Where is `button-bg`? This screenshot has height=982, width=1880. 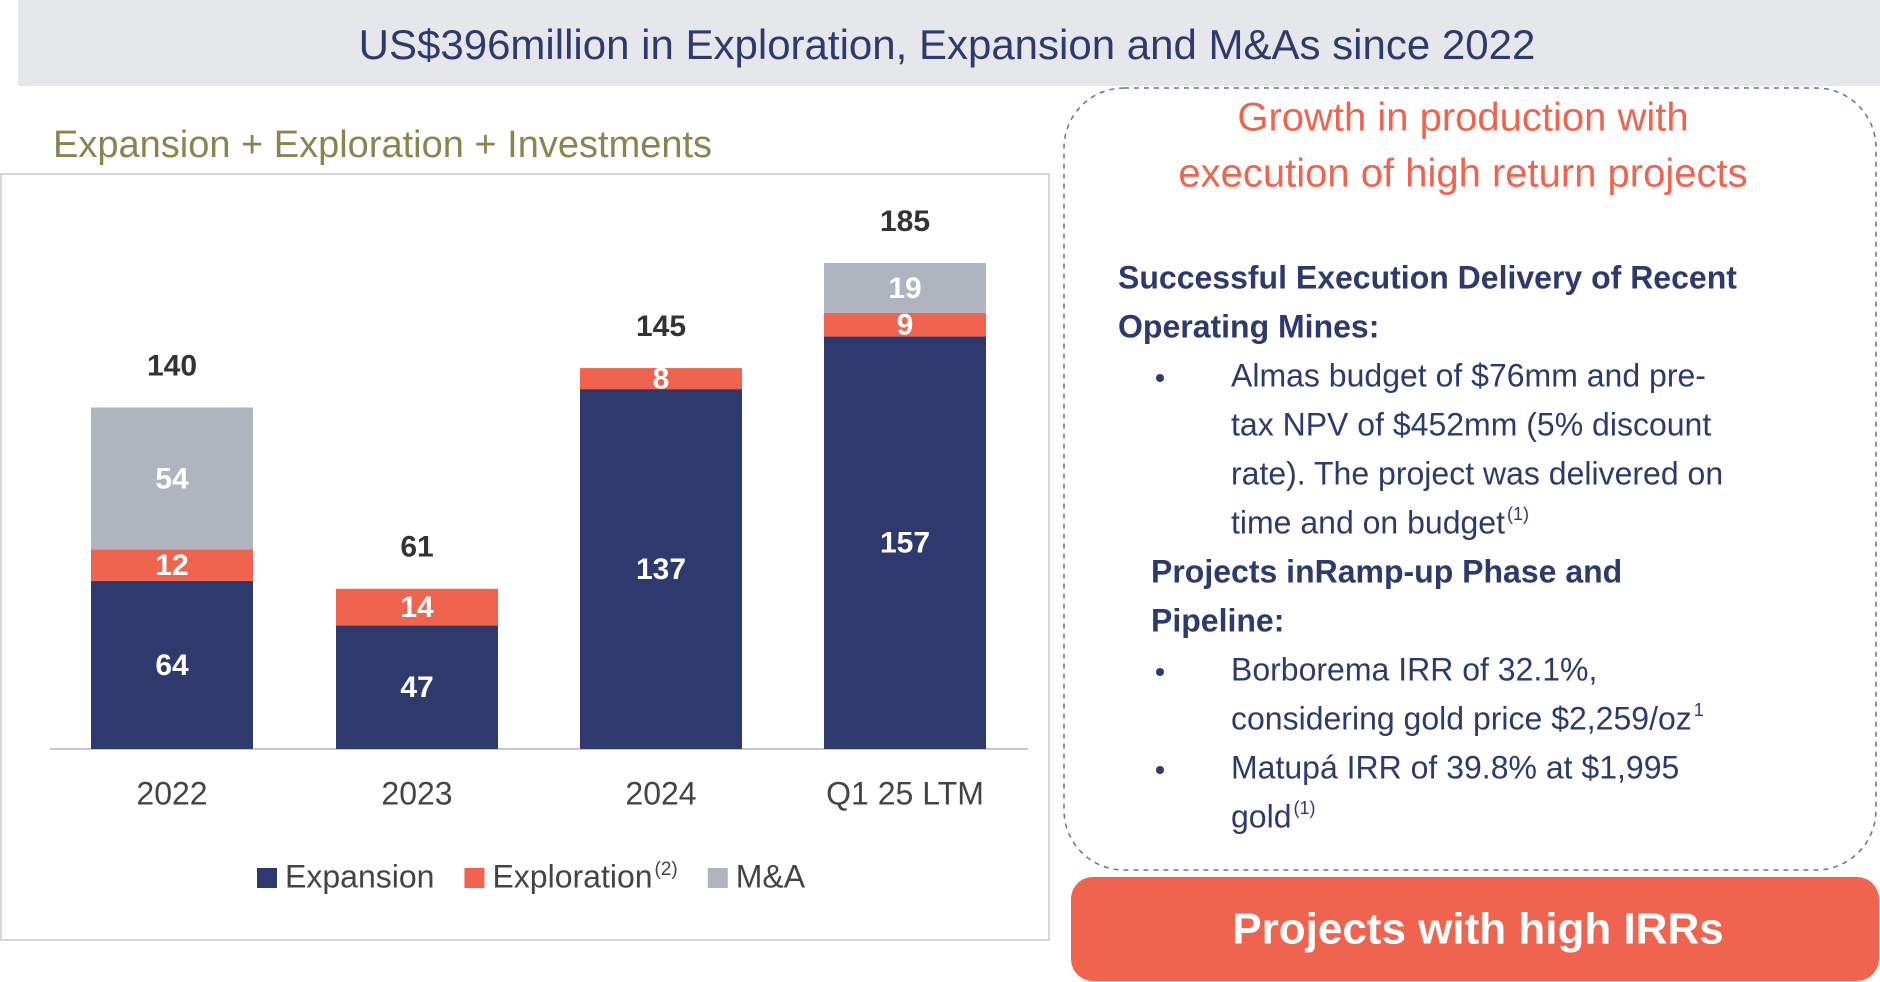
button-bg is located at coordinates (1475, 929).